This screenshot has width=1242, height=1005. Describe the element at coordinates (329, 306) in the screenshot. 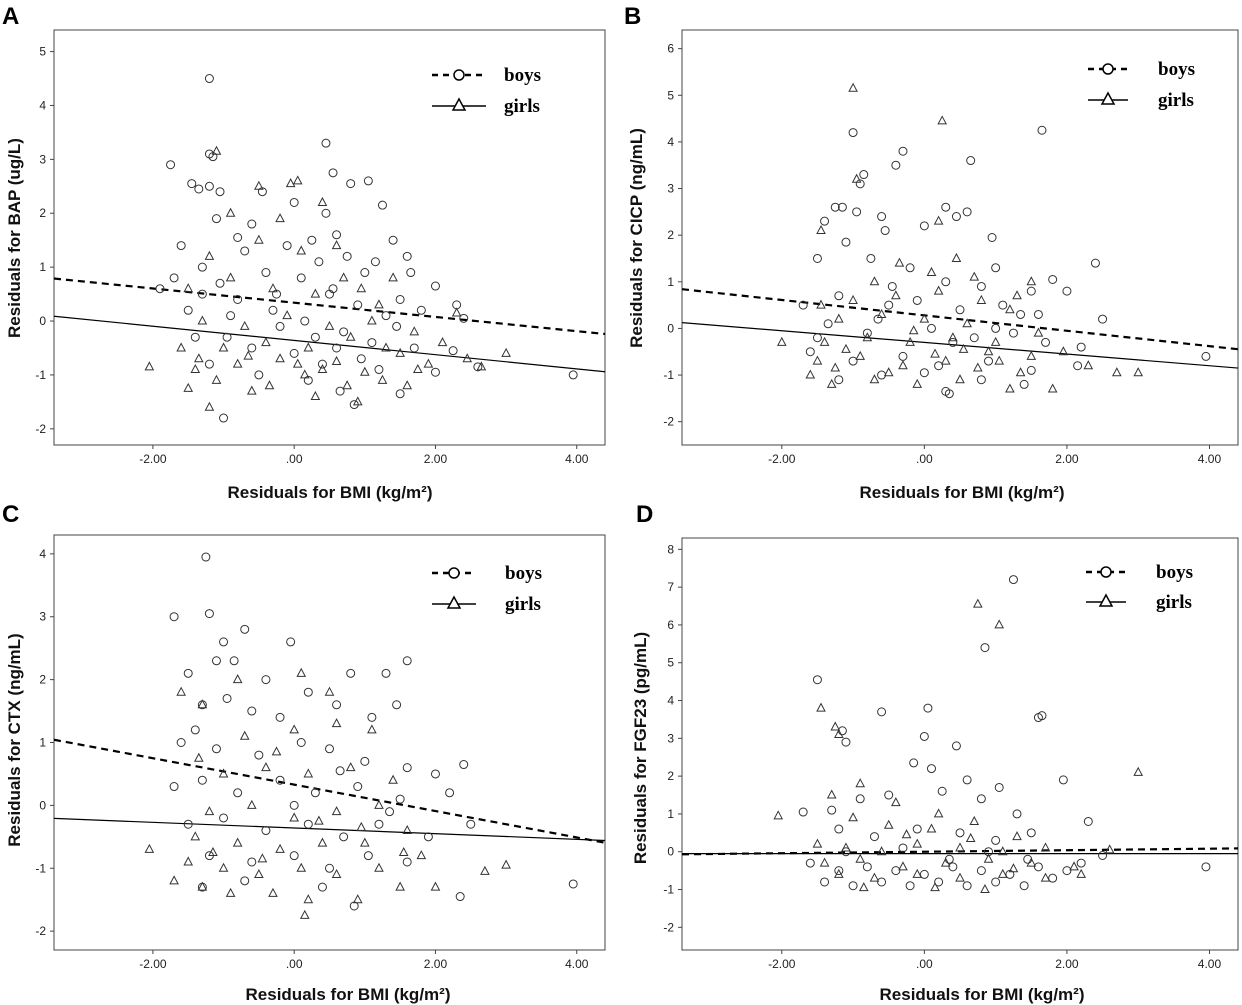

I see `boys-fit-line` at that location.